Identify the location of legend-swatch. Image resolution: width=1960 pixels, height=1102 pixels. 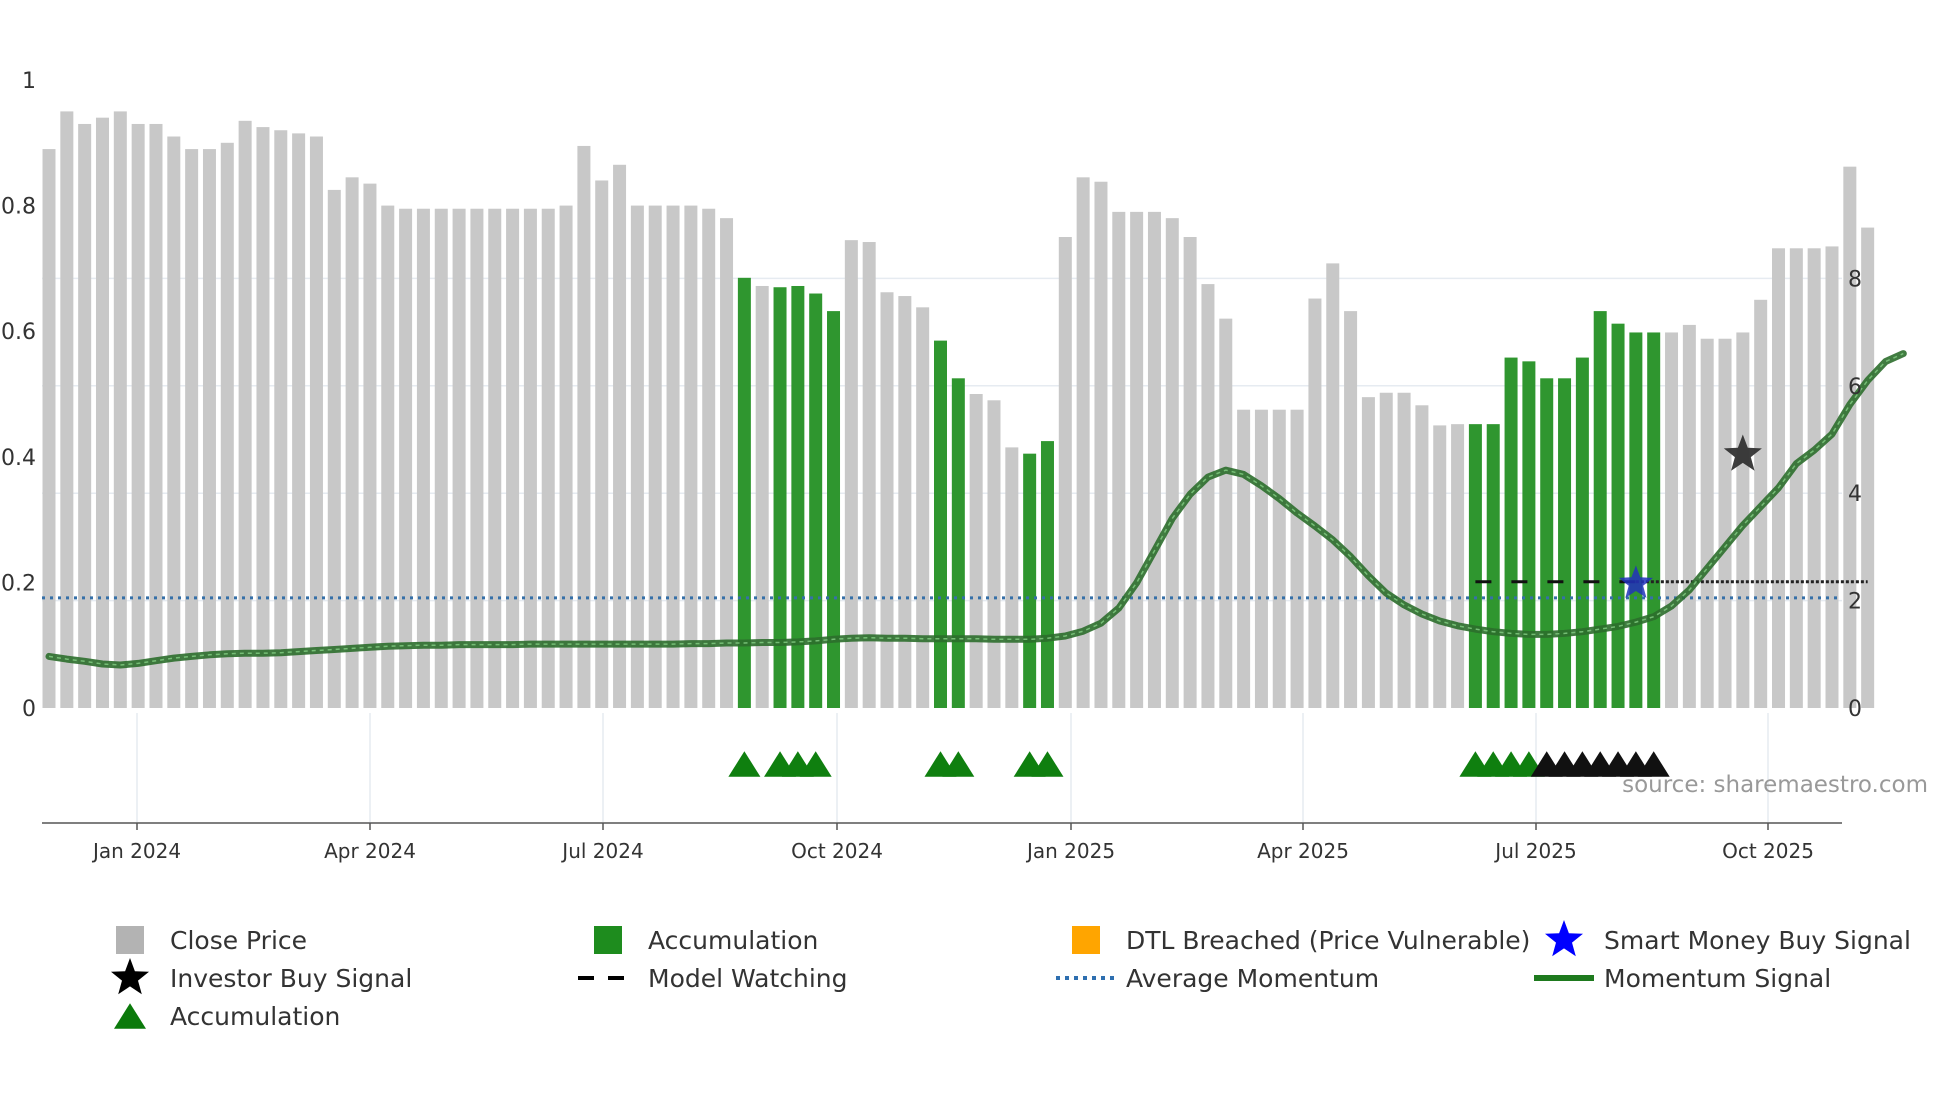
(1086, 940).